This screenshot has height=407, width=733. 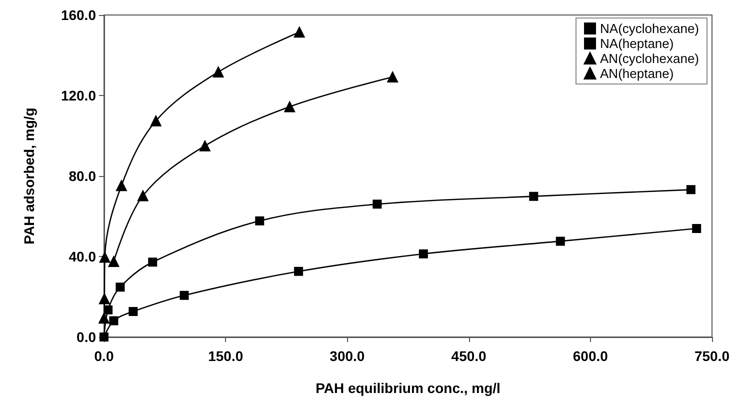 What do you see at coordinates (712, 356) in the screenshot?
I see `x-tick-label: 750.0` at bounding box center [712, 356].